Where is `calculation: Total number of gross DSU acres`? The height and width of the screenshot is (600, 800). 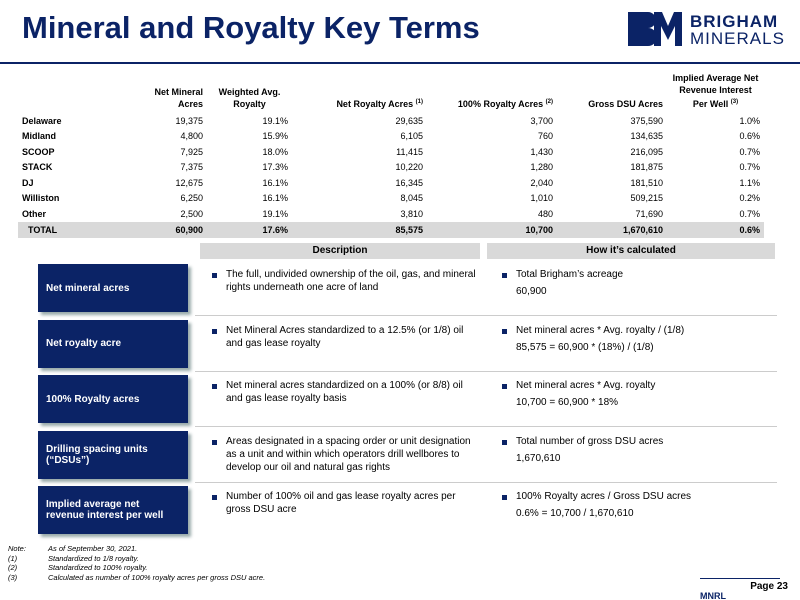
calculation: Total number of gross DSU acres is located at coordinates (590, 441).